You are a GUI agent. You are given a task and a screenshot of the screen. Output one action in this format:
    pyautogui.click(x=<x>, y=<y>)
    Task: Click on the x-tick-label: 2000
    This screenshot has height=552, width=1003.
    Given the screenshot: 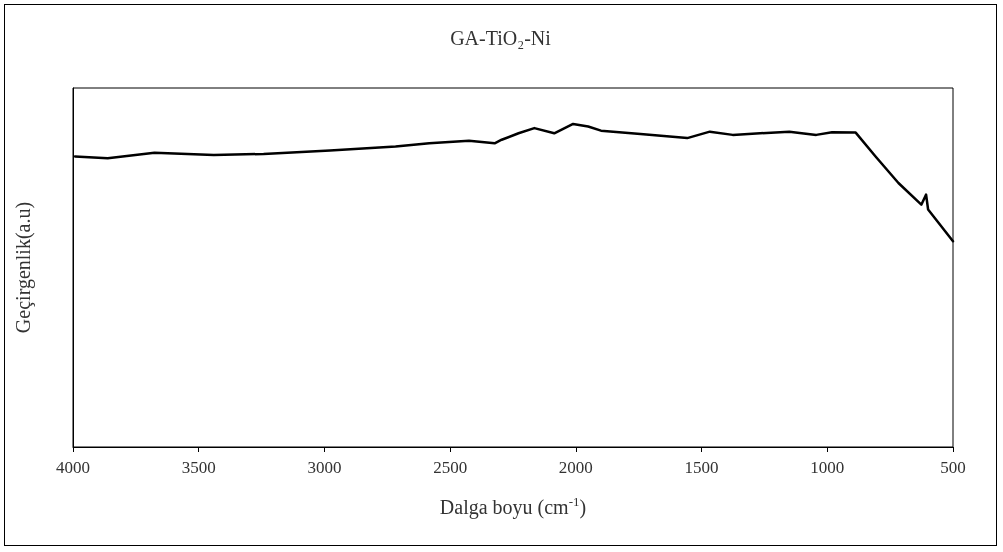 What is the action you would take?
    pyautogui.click(x=575, y=467)
    